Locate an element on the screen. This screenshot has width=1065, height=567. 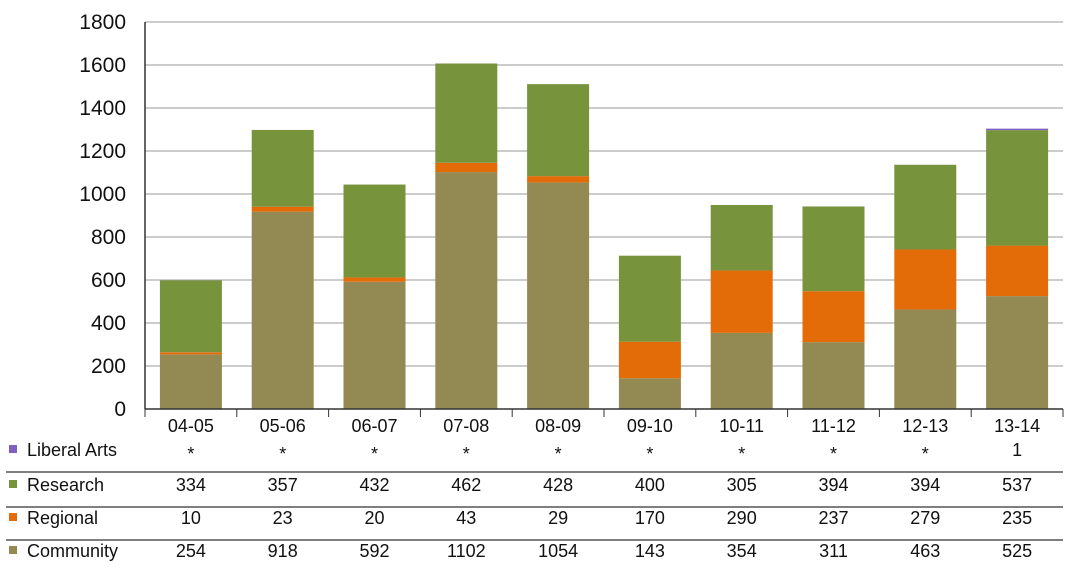
y-tick-label: 800 is located at coordinates (108, 237).